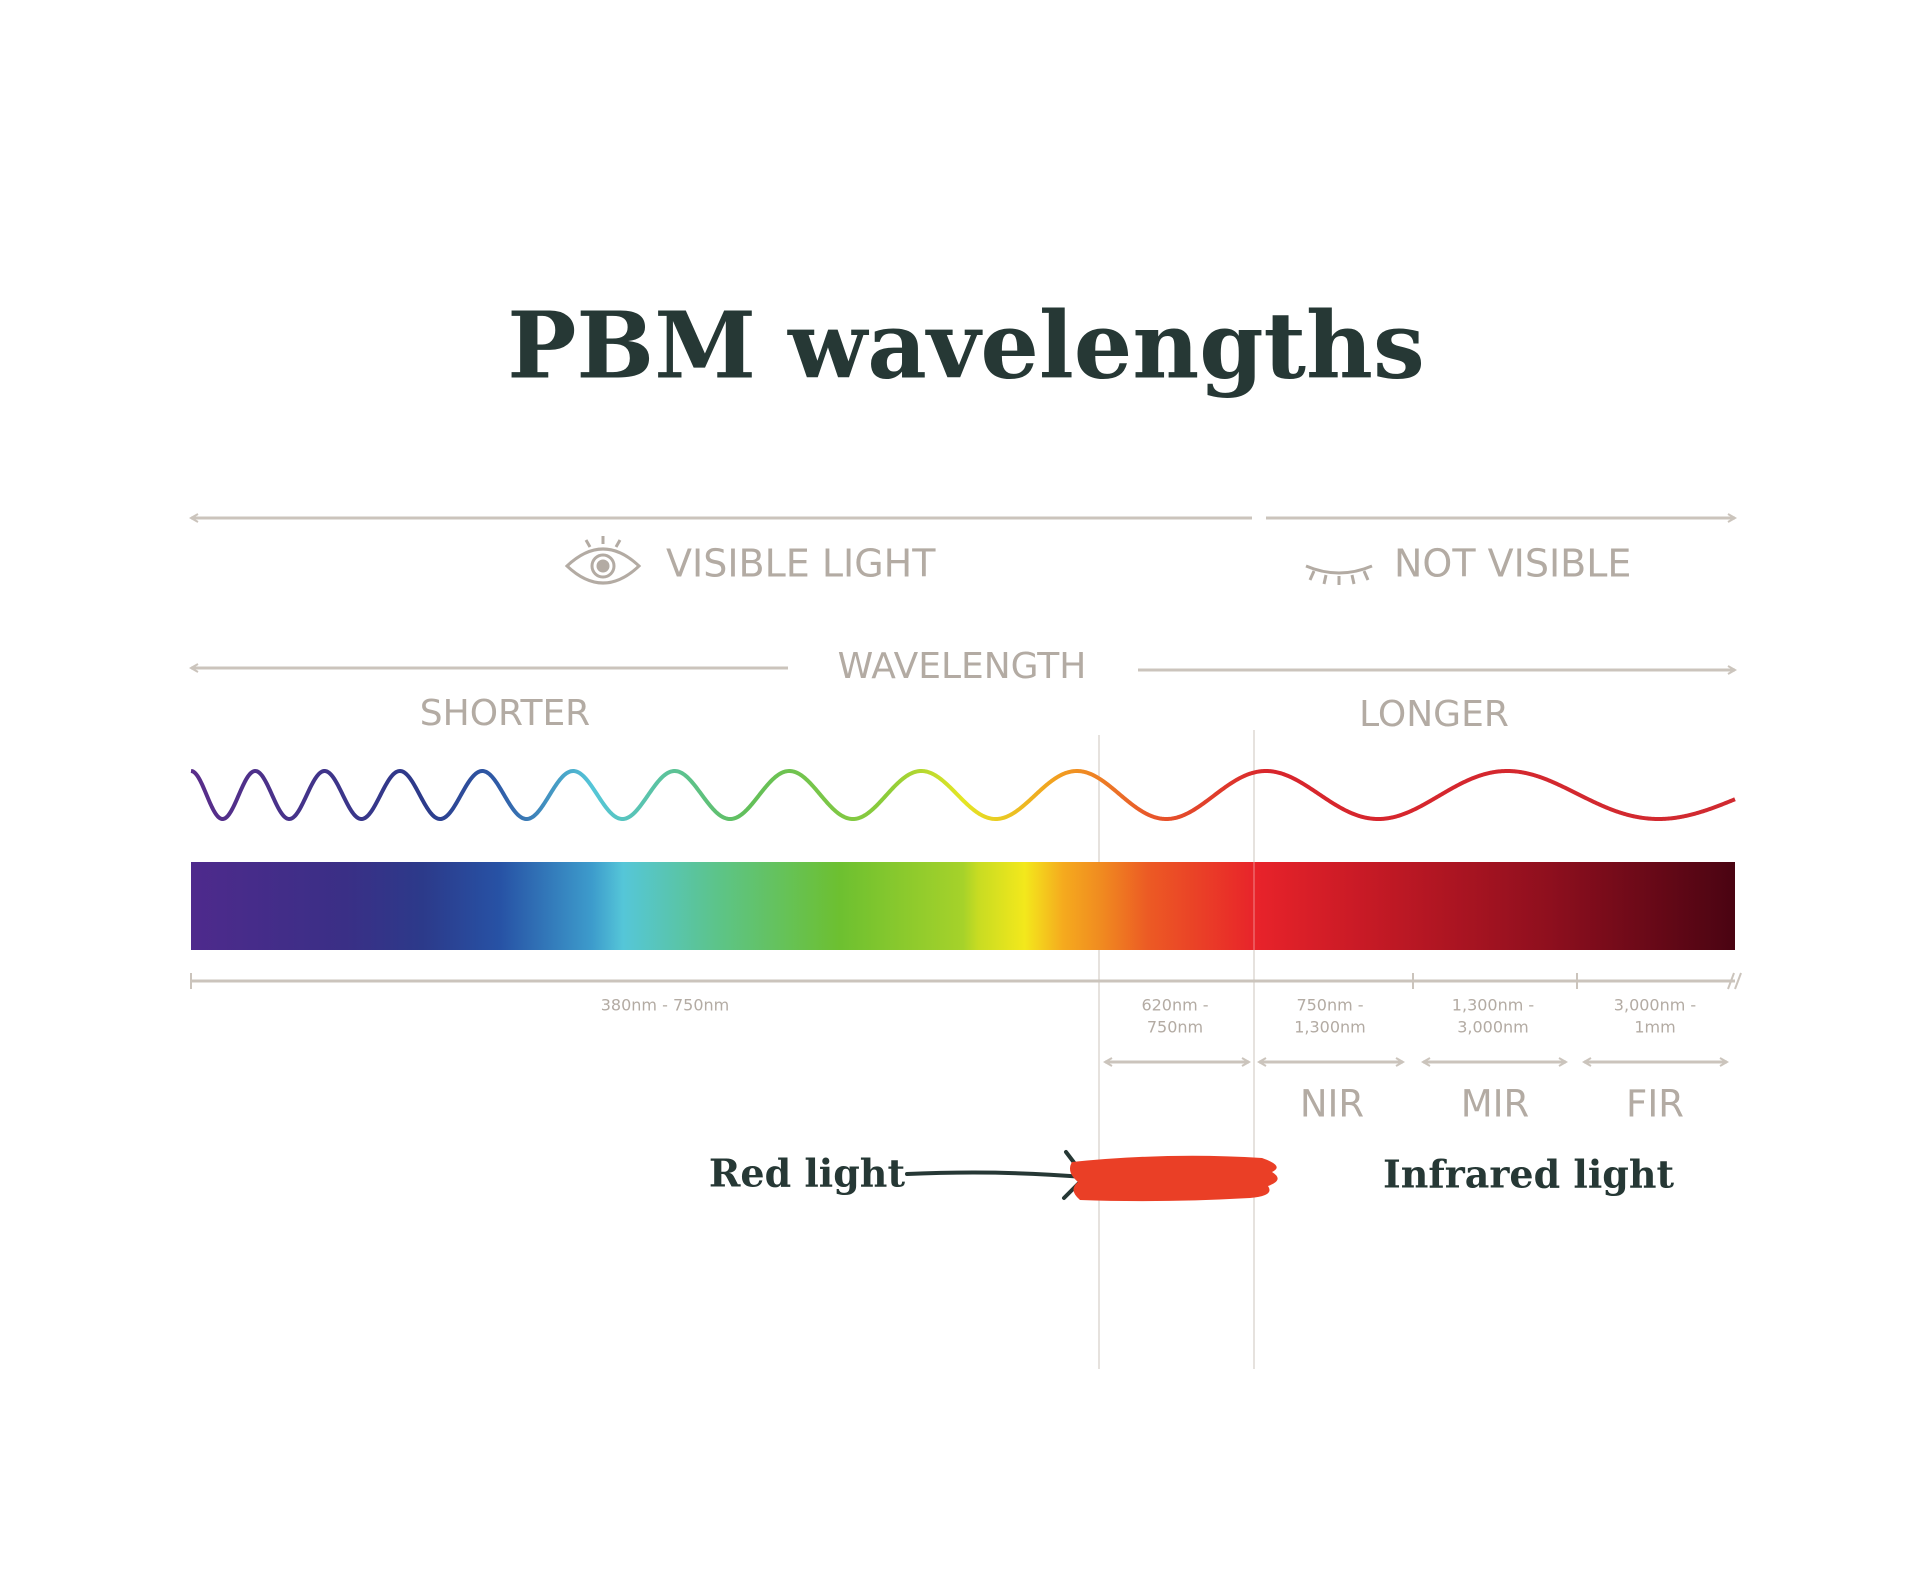  Describe the element at coordinates (1493, 1027) in the screenshot. I see `range-label: 3,000nm` at that location.